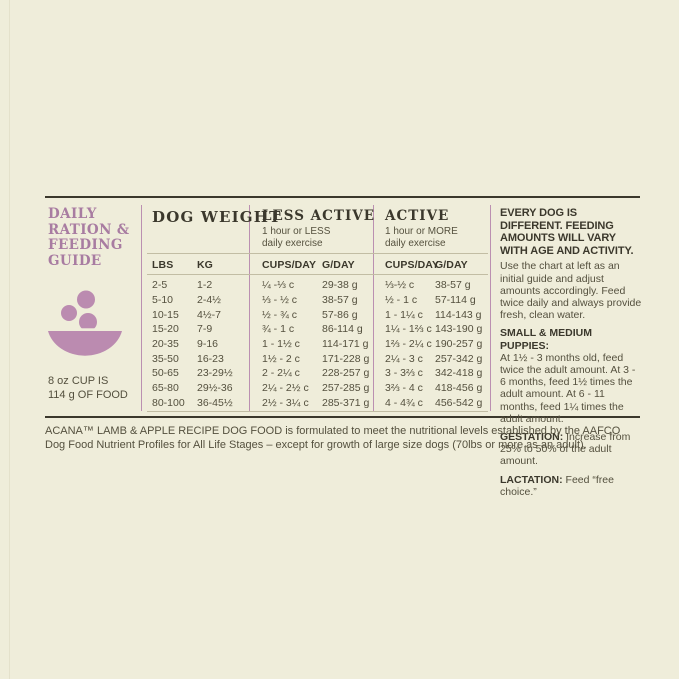  Describe the element at coordinates (285, 388) in the screenshot. I see `cell-less-active-cups: 2¼ - 2½ c` at that location.